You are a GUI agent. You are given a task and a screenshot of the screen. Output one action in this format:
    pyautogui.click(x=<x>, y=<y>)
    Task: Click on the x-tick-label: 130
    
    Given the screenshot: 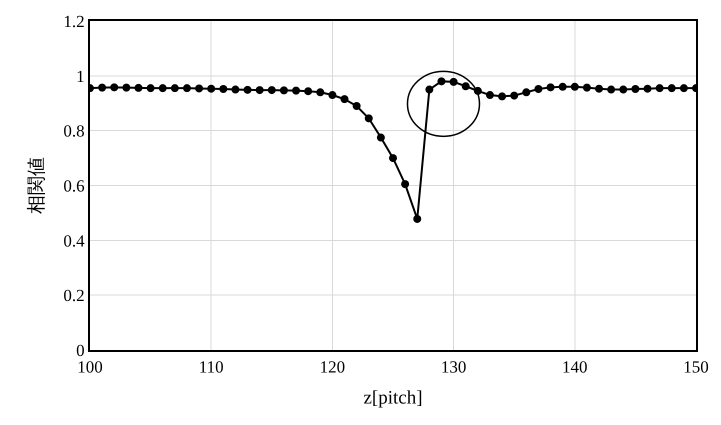 What is the action you would take?
    pyautogui.click(x=453, y=366)
    